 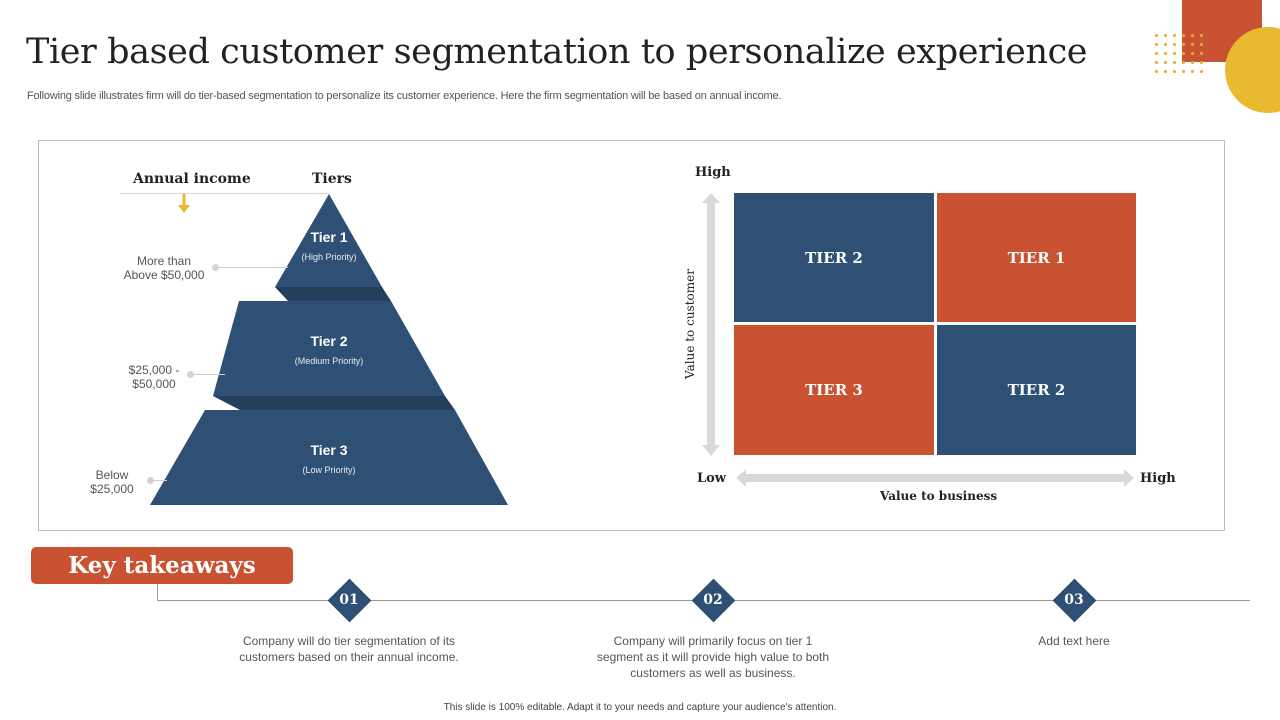 I want to click on income-line: $50,000, so click(x=154, y=384).